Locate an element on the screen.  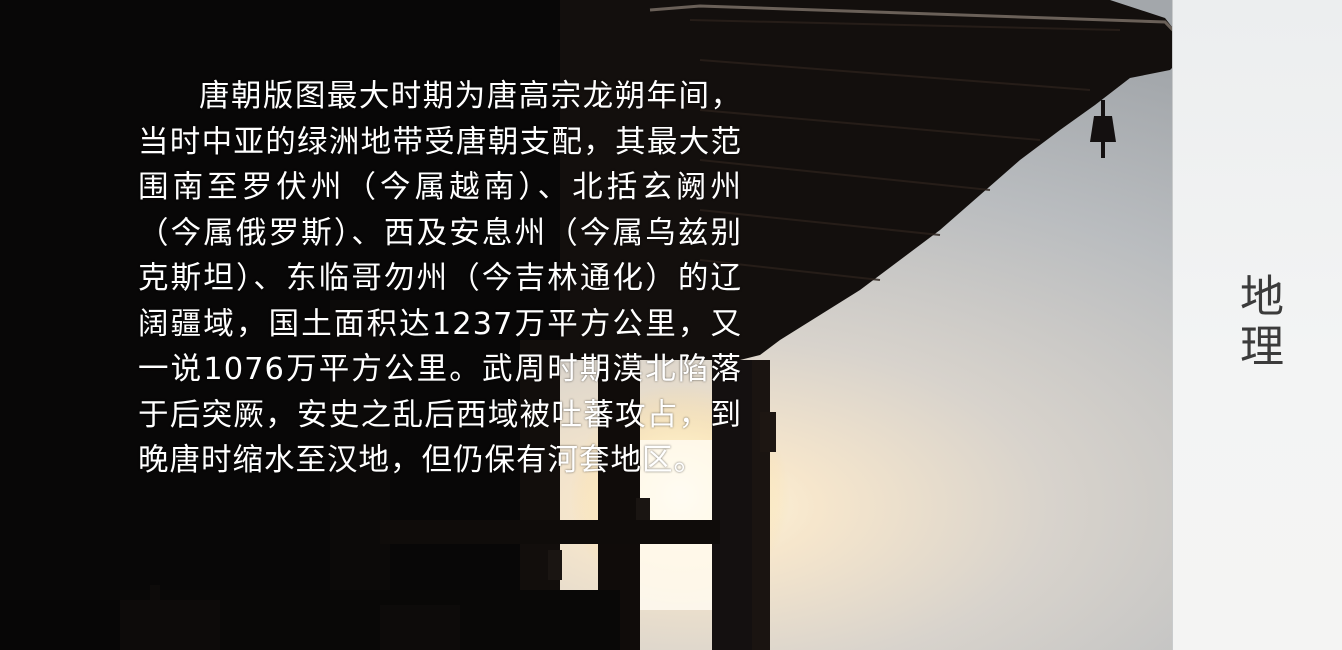
section-title-text: 地理 is located at coordinates (1257, 323).